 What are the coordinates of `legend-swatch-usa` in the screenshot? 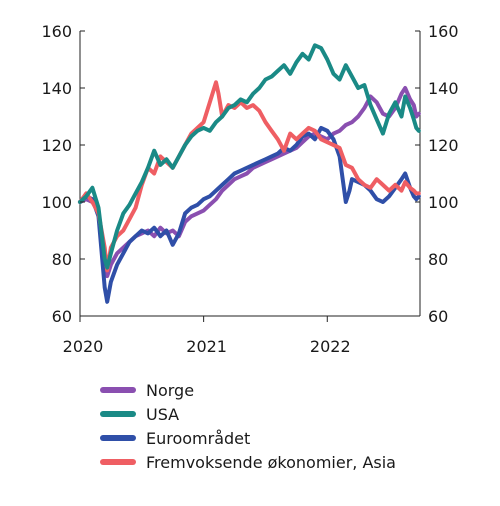 It's located at (118, 414).